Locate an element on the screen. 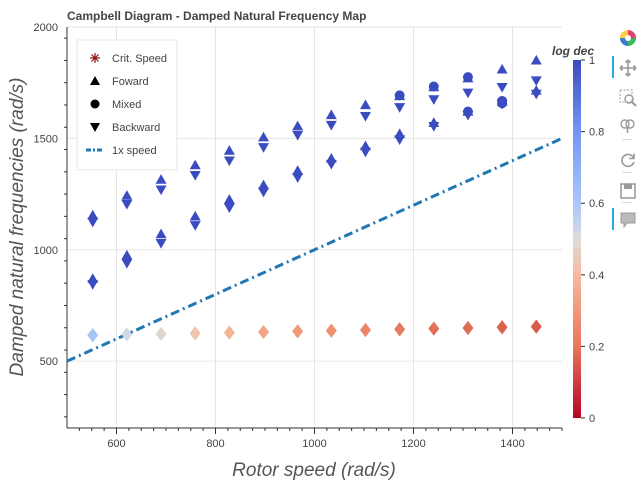  x-tick-label: 600 is located at coordinates (116, 444).